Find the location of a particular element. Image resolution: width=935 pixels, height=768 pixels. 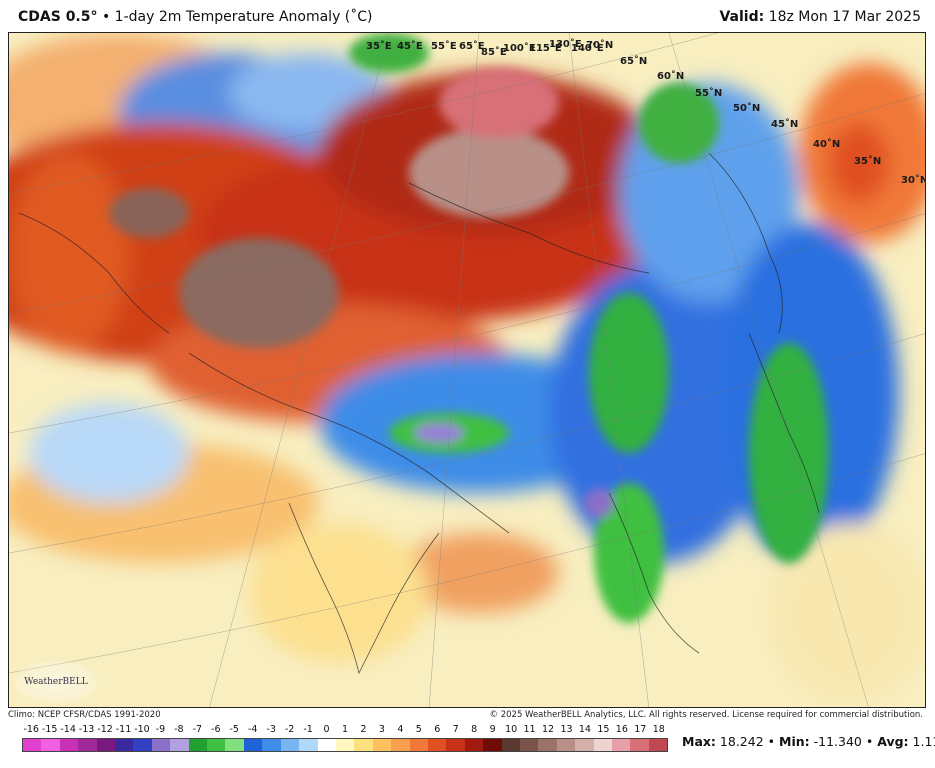

colorbar-tick-label: 12 is located at coordinates (548, 729).